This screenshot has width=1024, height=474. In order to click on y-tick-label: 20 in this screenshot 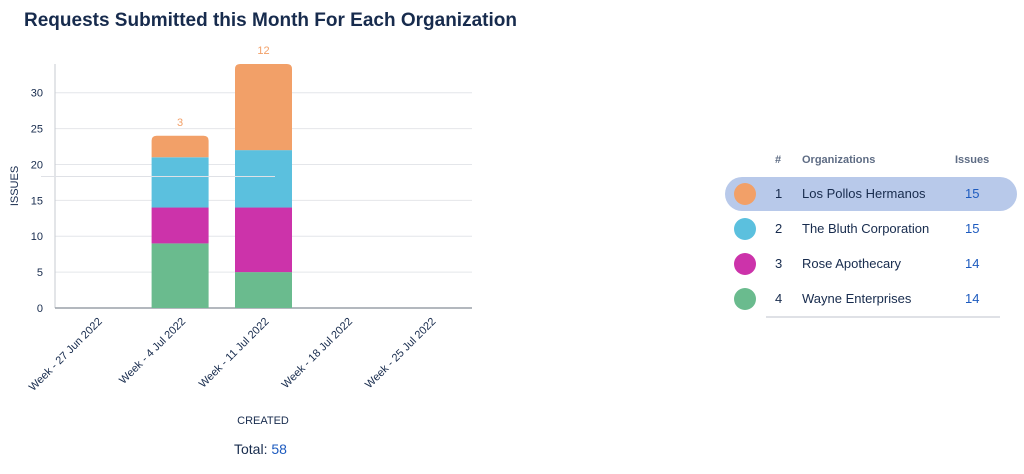, I will do `click(37, 165)`.